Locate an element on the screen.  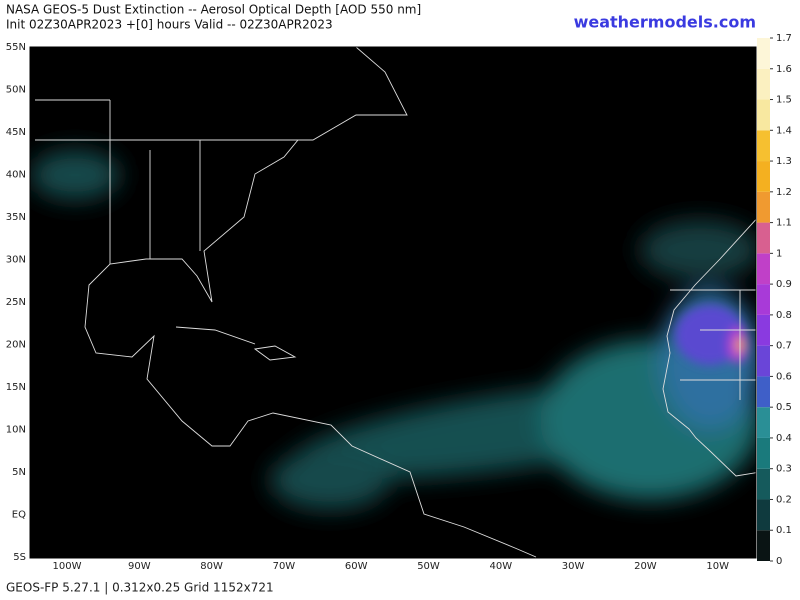
lon-label: 70W is located at coordinates (284, 566).